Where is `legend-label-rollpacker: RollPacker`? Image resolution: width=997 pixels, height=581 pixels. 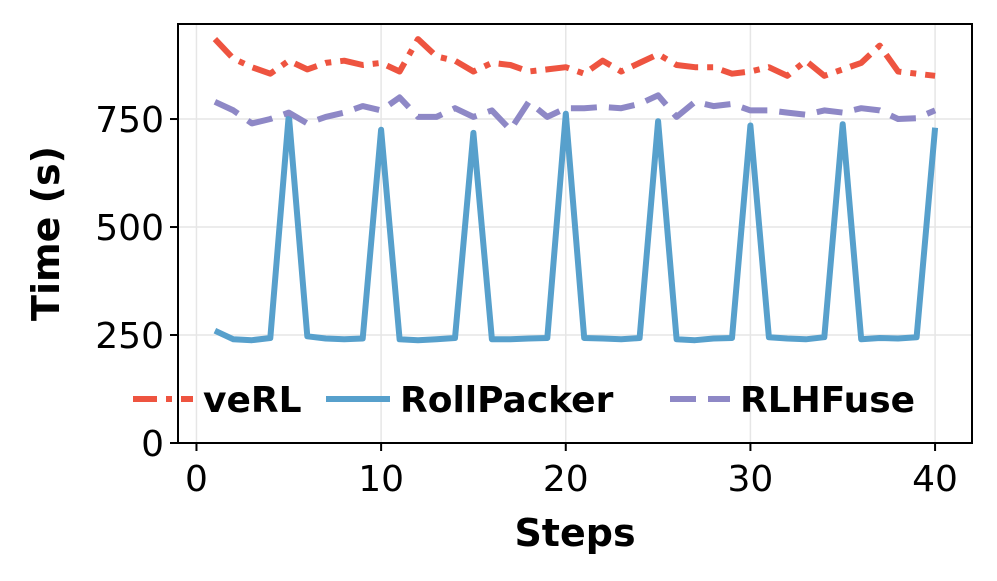 legend-label-rollpacker: RollPacker is located at coordinates (507, 400).